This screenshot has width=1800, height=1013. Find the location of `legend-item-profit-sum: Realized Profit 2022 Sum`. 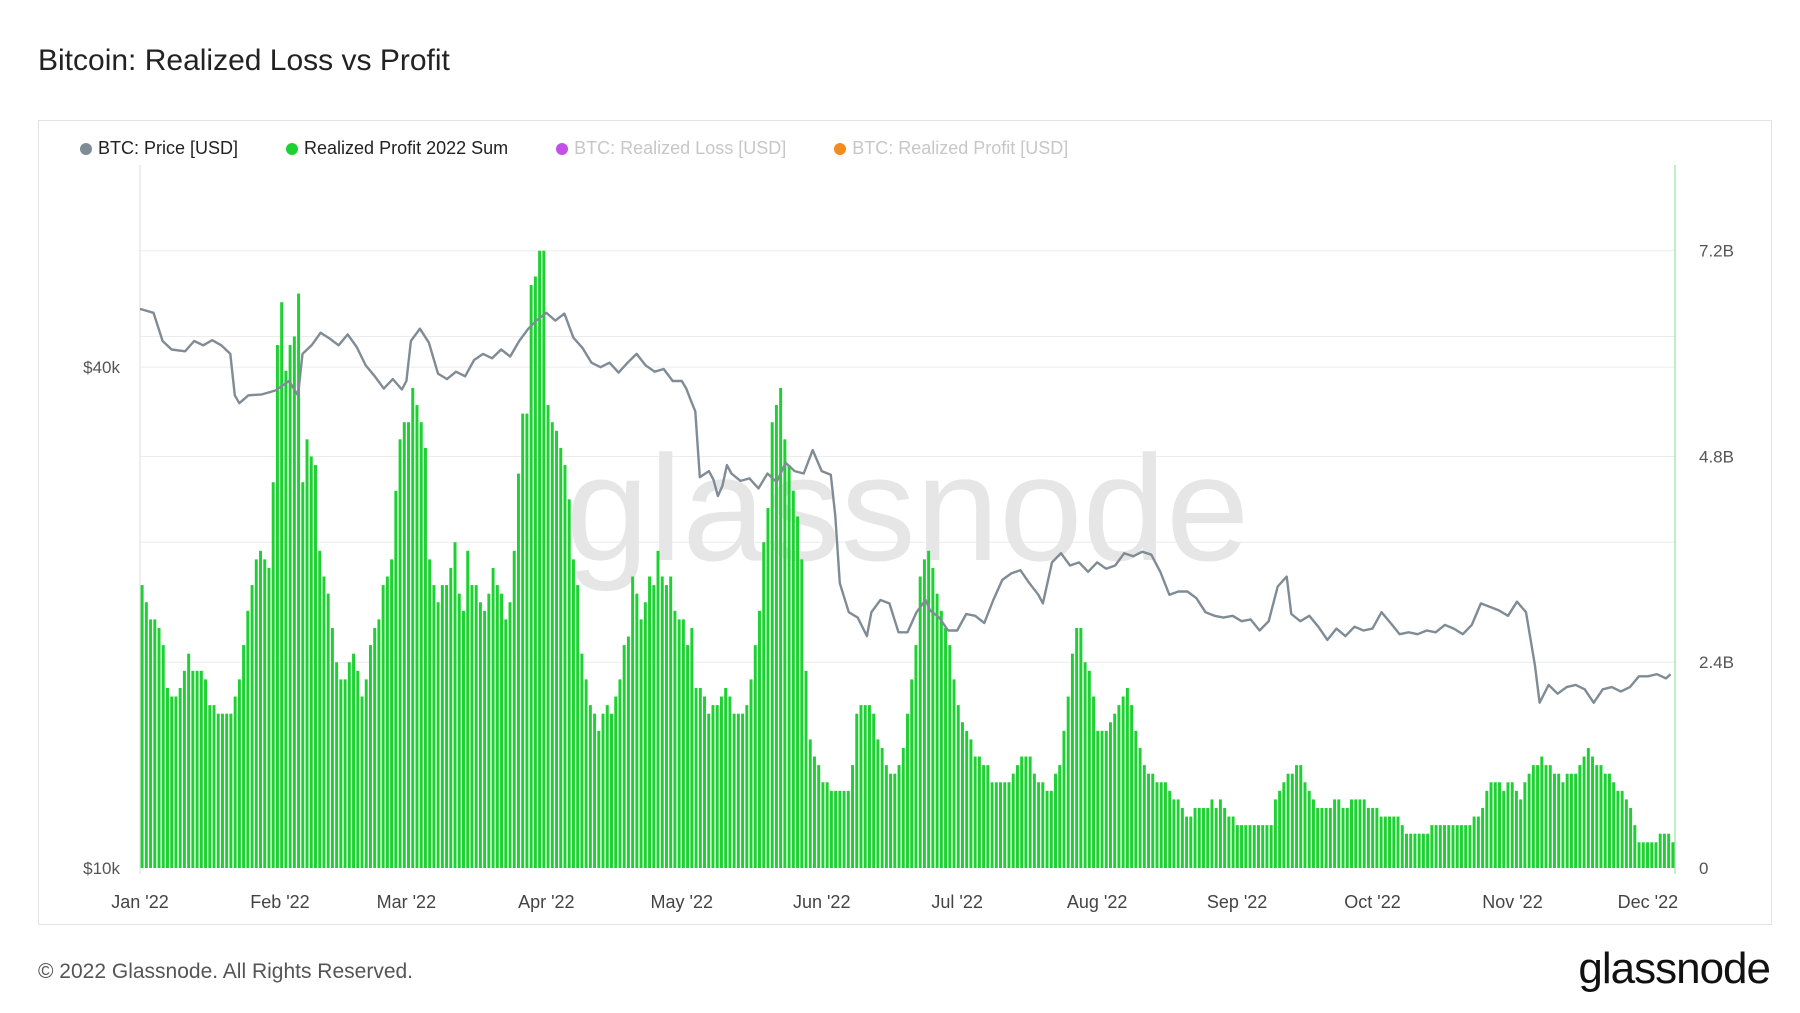

legend-item-profit-sum: Realized Profit 2022 Sum is located at coordinates (397, 148).